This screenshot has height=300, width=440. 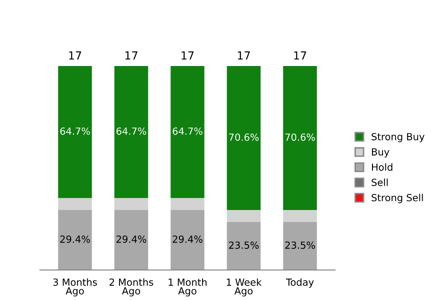 What do you see at coordinates (132, 287) in the screenshot?
I see `x-tick-label: 2 Months Ago` at bounding box center [132, 287].